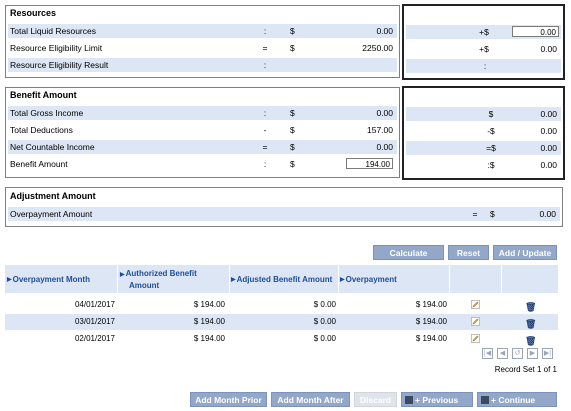 The image size is (571, 411). I want to click on row-value: 2250.00, so click(377, 48).